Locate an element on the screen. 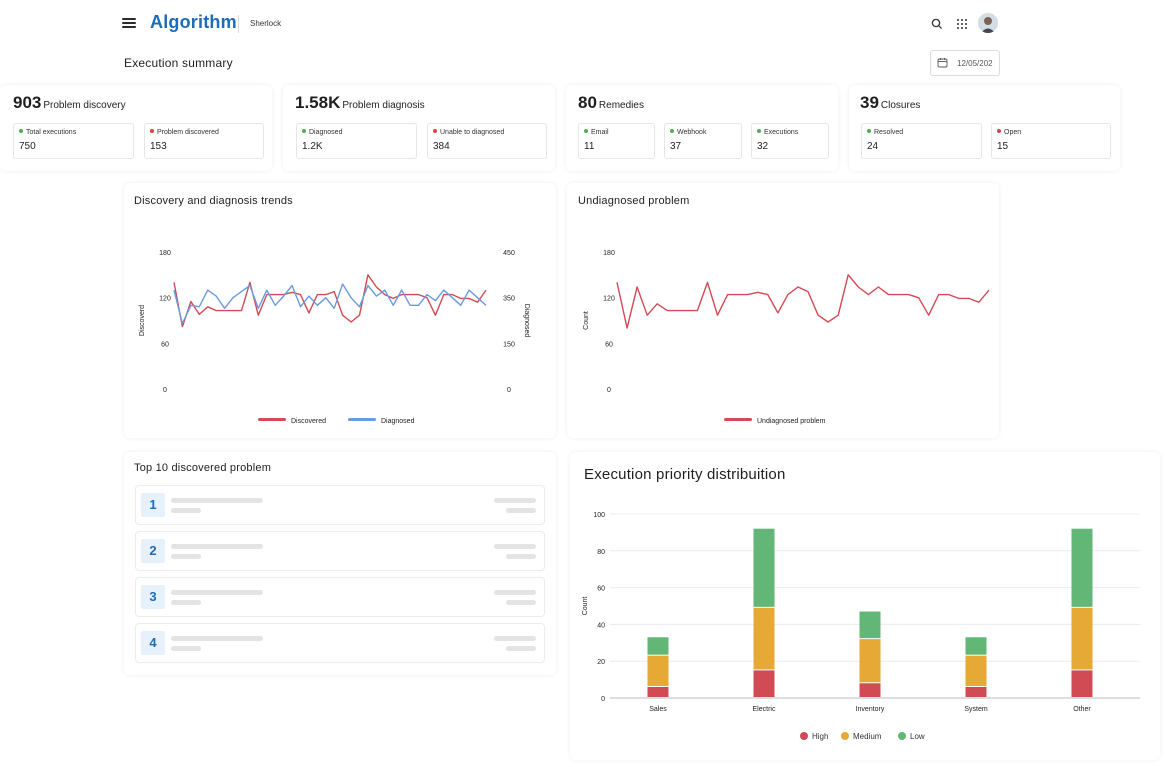 The height and width of the screenshot is (767, 1165). x-tick-label: Sales is located at coordinates (658, 709).